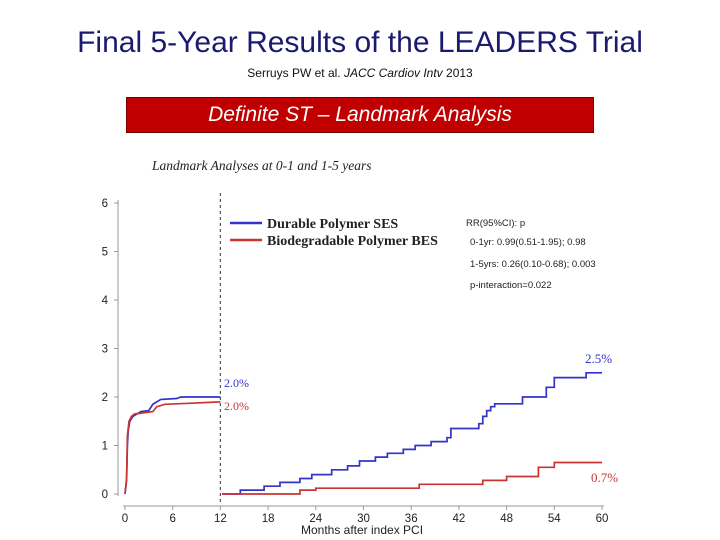  What do you see at coordinates (105, 350) in the screenshot?
I see `y-tick-label: 3` at bounding box center [105, 350].